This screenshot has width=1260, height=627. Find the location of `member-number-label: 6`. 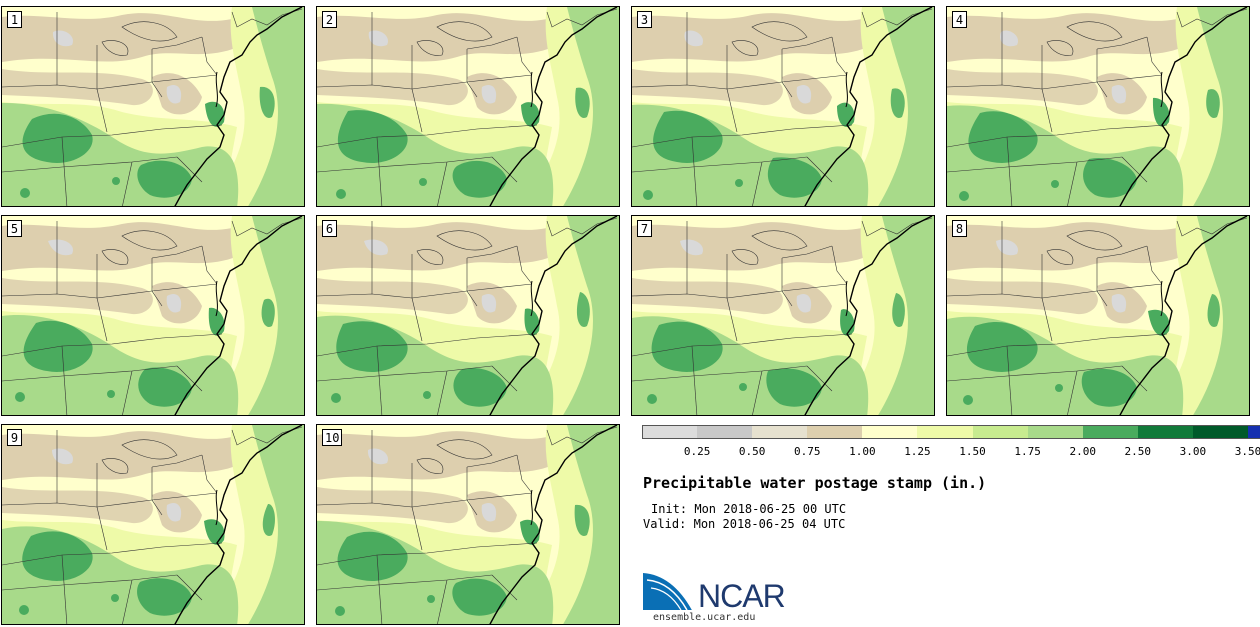

member-number-label: 6 is located at coordinates (329, 228).